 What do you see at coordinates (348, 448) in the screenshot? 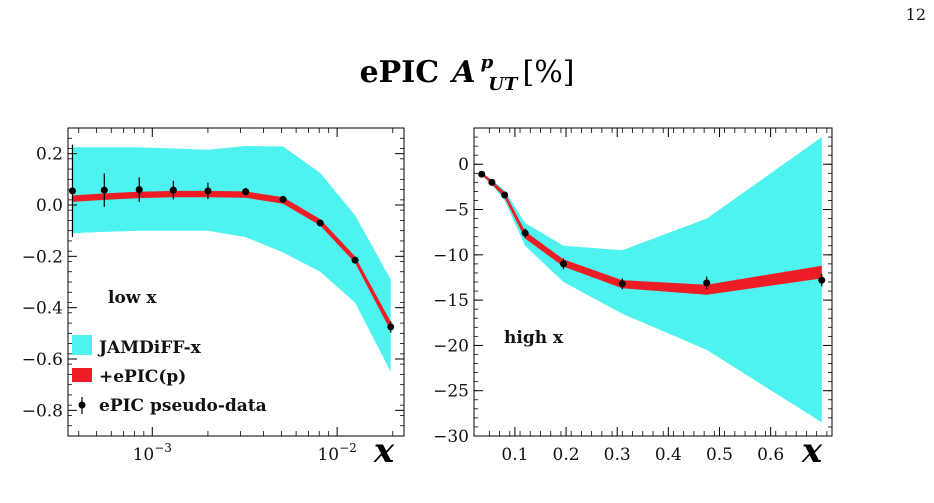
I see `x-tick-label-exponent-low: −2` at bounding box center [348, 448].